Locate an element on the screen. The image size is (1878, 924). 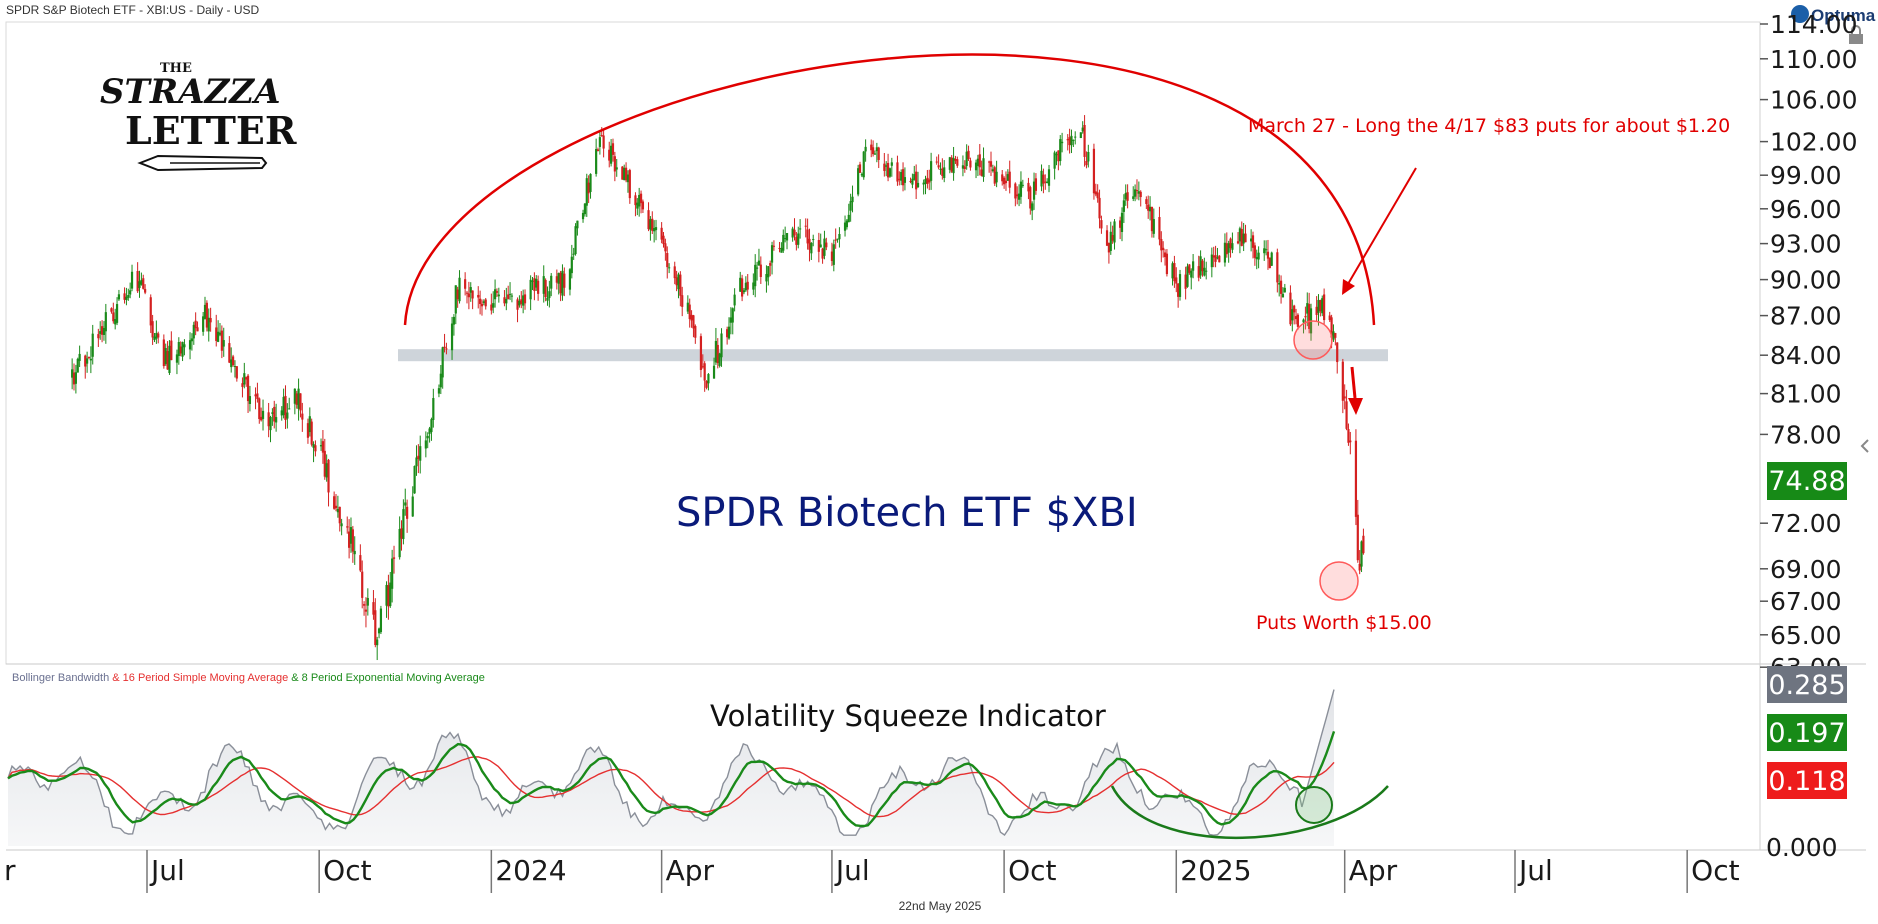
logo-the: THE is located at coordinates (176, 68).